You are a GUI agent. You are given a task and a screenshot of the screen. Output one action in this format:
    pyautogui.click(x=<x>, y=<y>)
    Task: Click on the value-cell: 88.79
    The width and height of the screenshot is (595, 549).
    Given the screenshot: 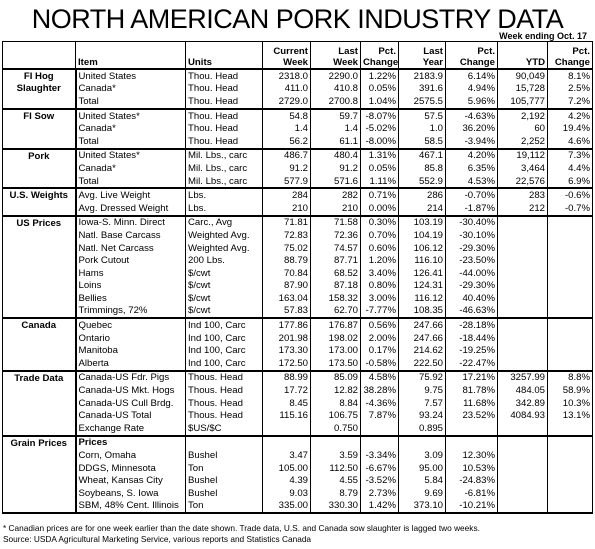 What is the action you would take?
    pyautogui.click(x=286, y=260)
    